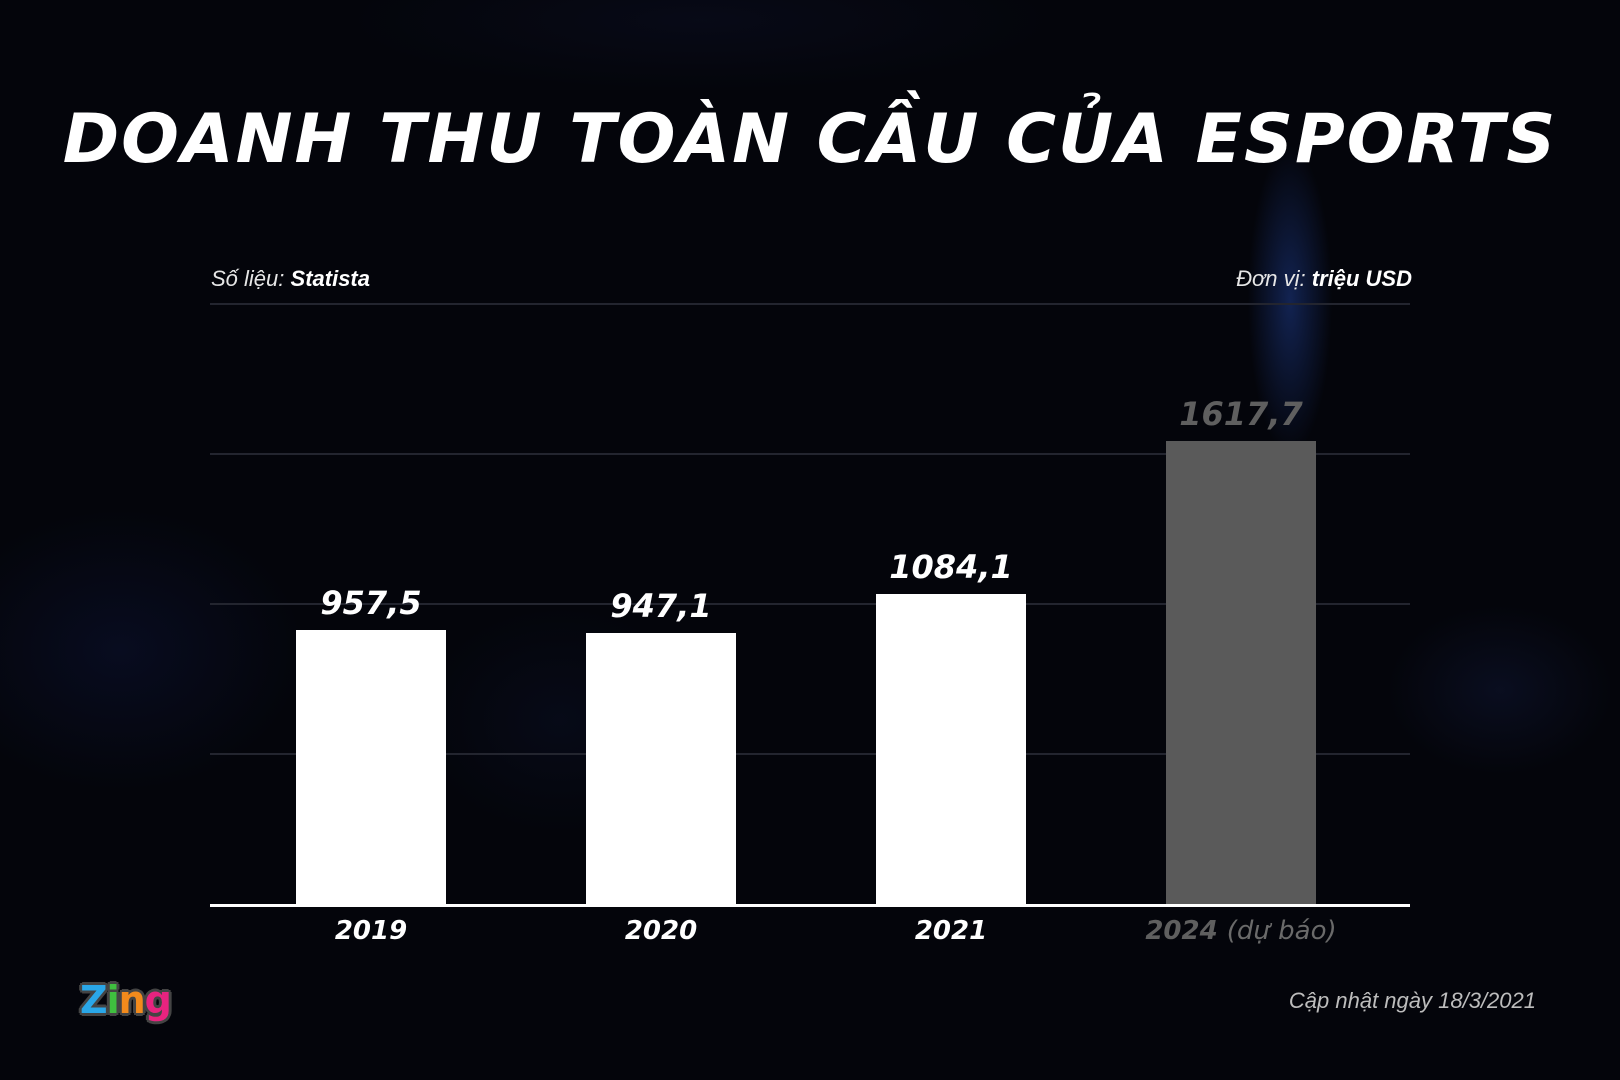  Describe the element at coordinates (1241, 672) in the screenshot. I see `bar-2024` at that location.